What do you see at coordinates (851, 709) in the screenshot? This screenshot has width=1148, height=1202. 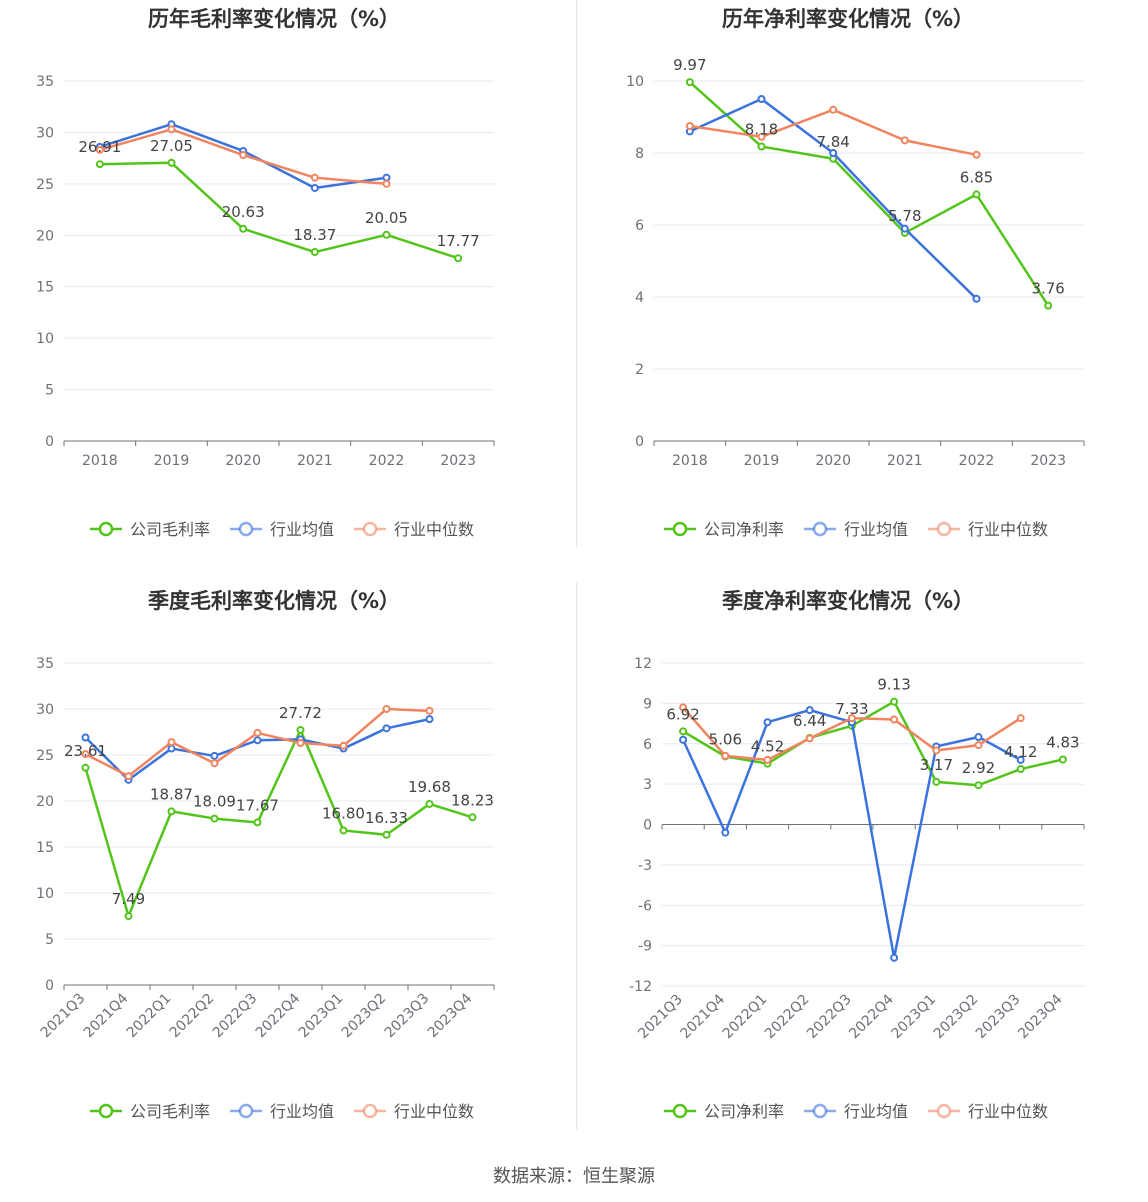 I see `data-label: 7.33` at bounding box center [851, 709].